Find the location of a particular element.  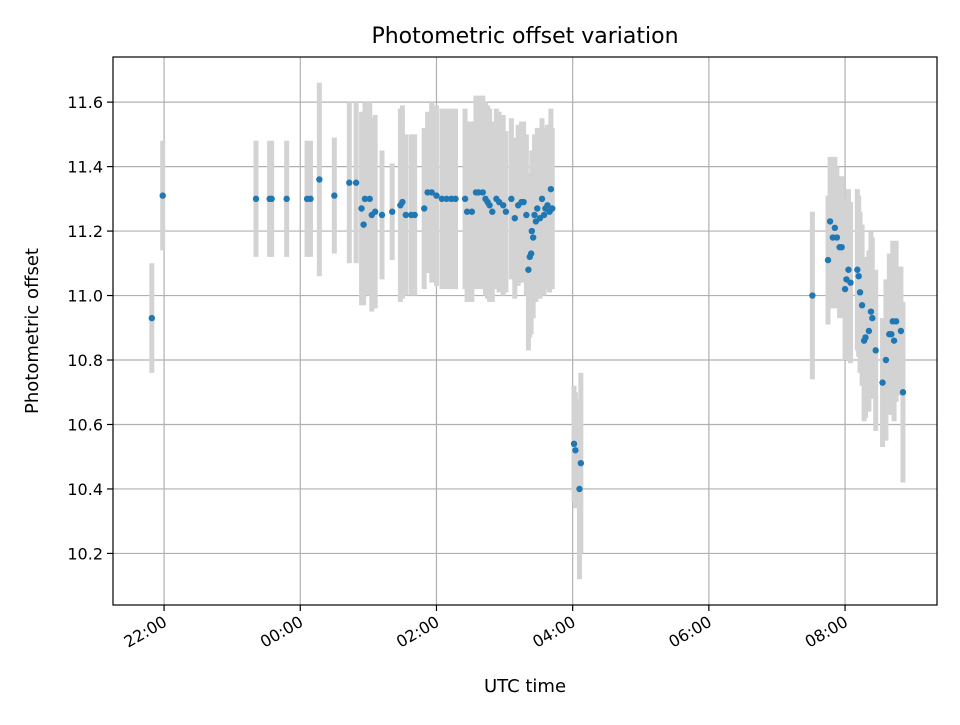

y-axis-ticks: 10.2 10.4 10.6 10.8 11.0 11.2 11.4 11.6 is located at coordinates (90, 328).